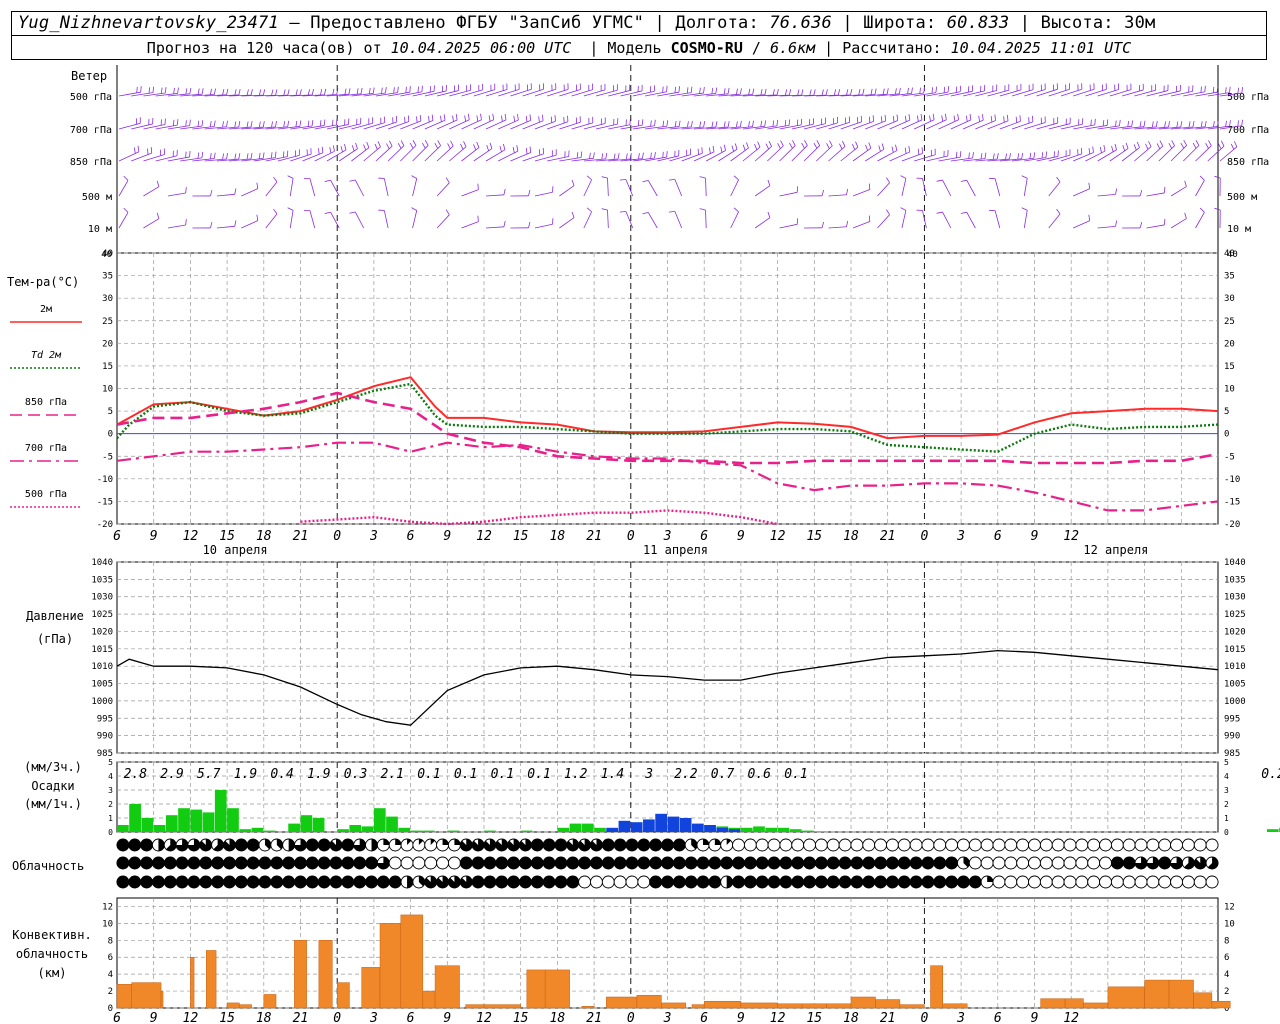 The image size is (1280, 1024). I want to click on pressure-title: Давление, so click(55, 616).